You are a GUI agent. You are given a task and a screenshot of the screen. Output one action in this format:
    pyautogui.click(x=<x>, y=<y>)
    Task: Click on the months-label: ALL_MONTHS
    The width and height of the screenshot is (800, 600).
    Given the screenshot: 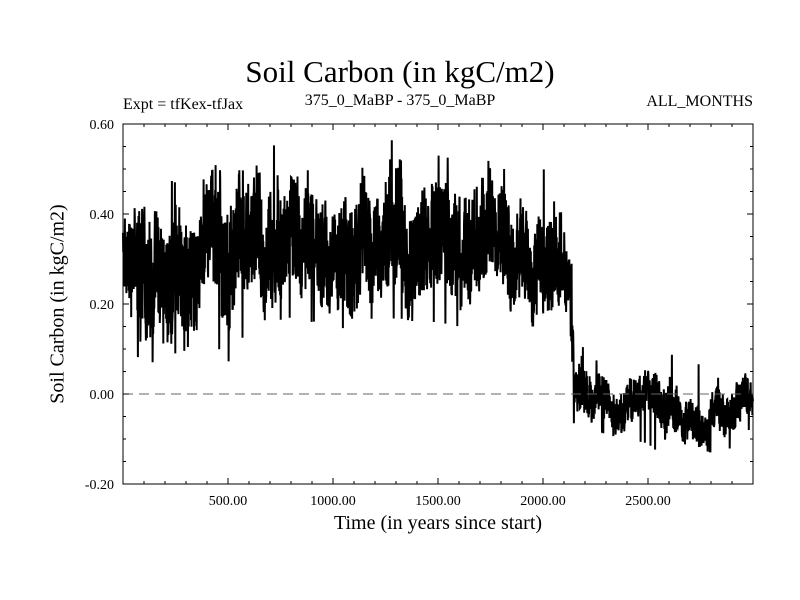 What is the action you would take?
    pyautogui.click(x=699, y=101)
    